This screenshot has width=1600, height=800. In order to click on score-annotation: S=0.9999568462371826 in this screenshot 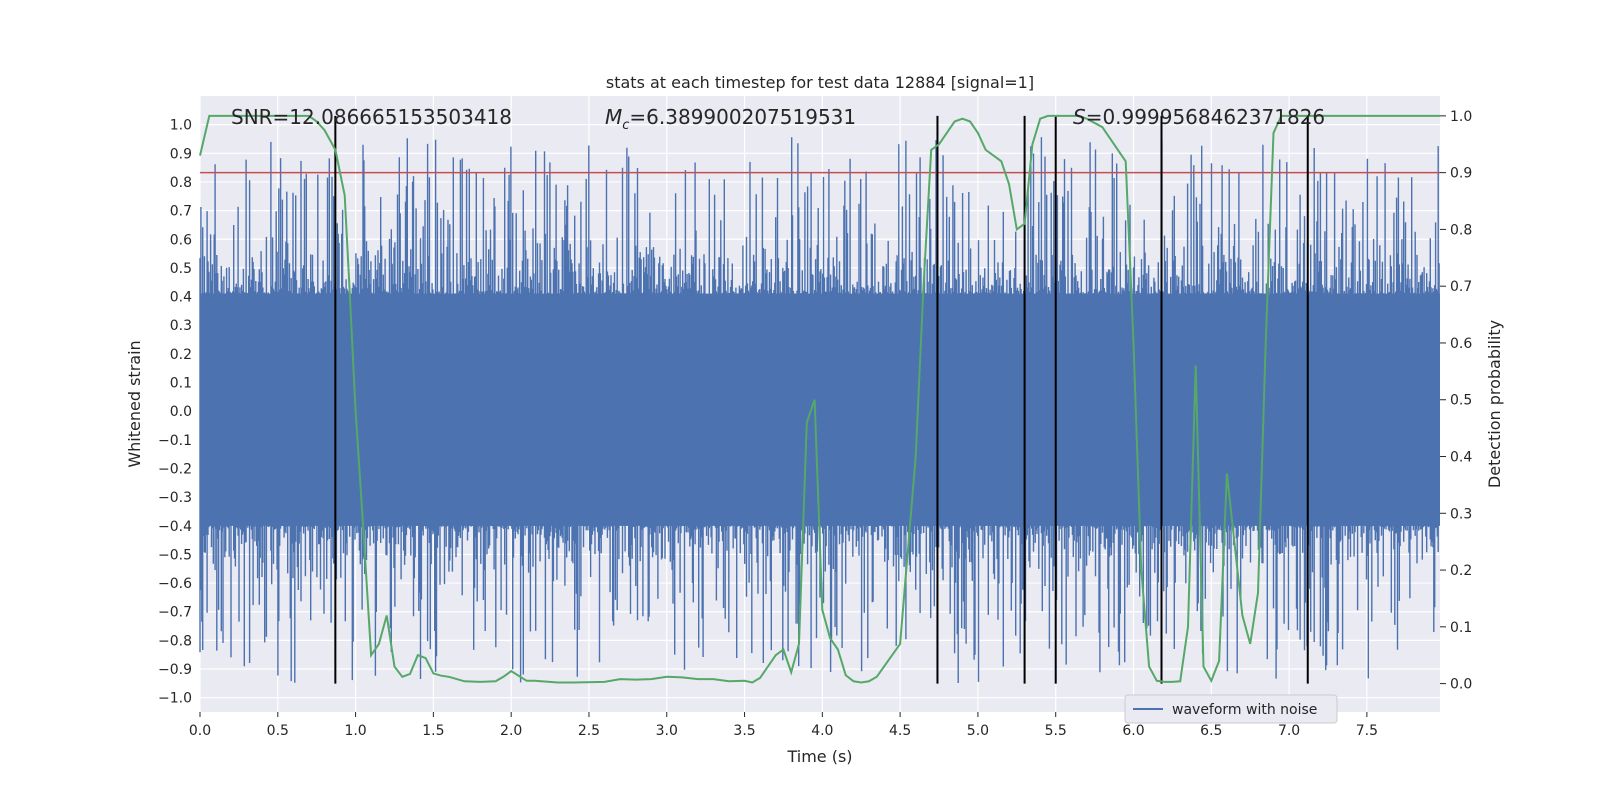, I will do `click(1199, 117)`.